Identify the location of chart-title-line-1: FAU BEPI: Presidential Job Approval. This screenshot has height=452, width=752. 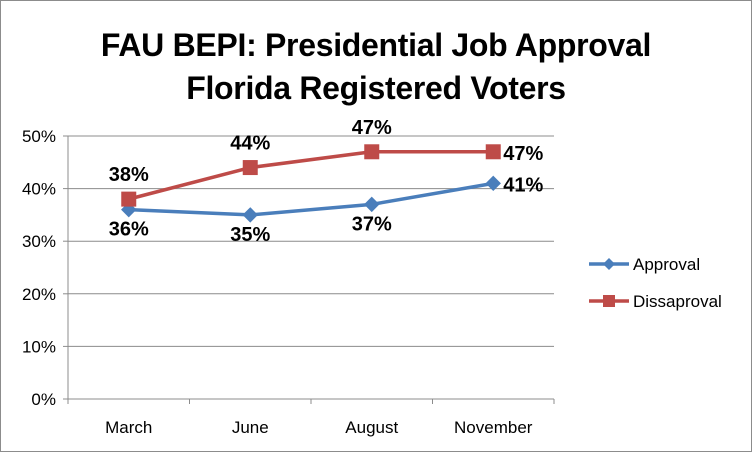
(376, 45).